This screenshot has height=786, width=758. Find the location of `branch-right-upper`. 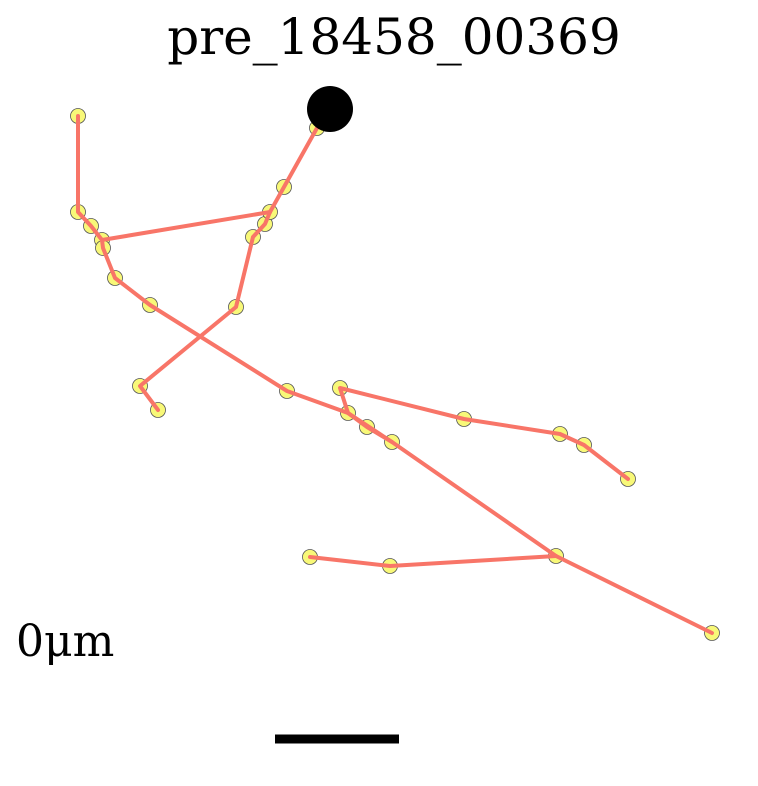

branch-right-upper is located at coordinates (484, 433).